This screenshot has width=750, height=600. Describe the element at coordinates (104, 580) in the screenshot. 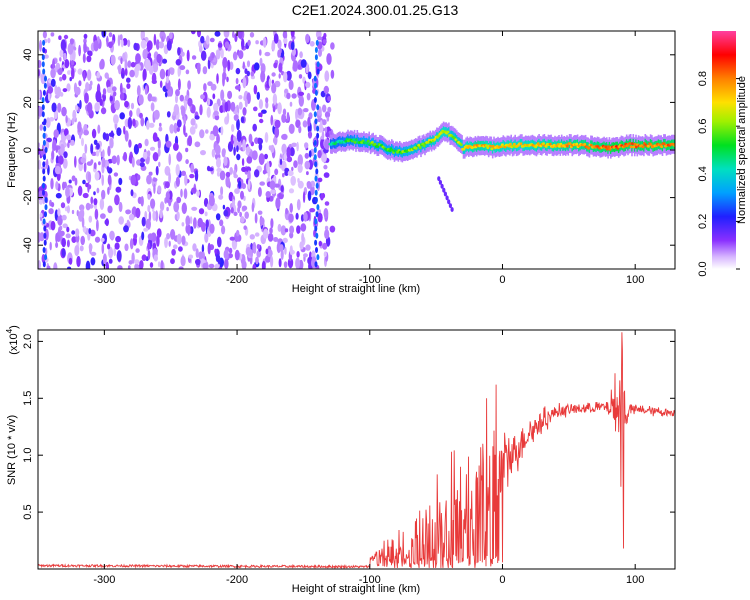

I see `x-tick-label: -300` at that location.